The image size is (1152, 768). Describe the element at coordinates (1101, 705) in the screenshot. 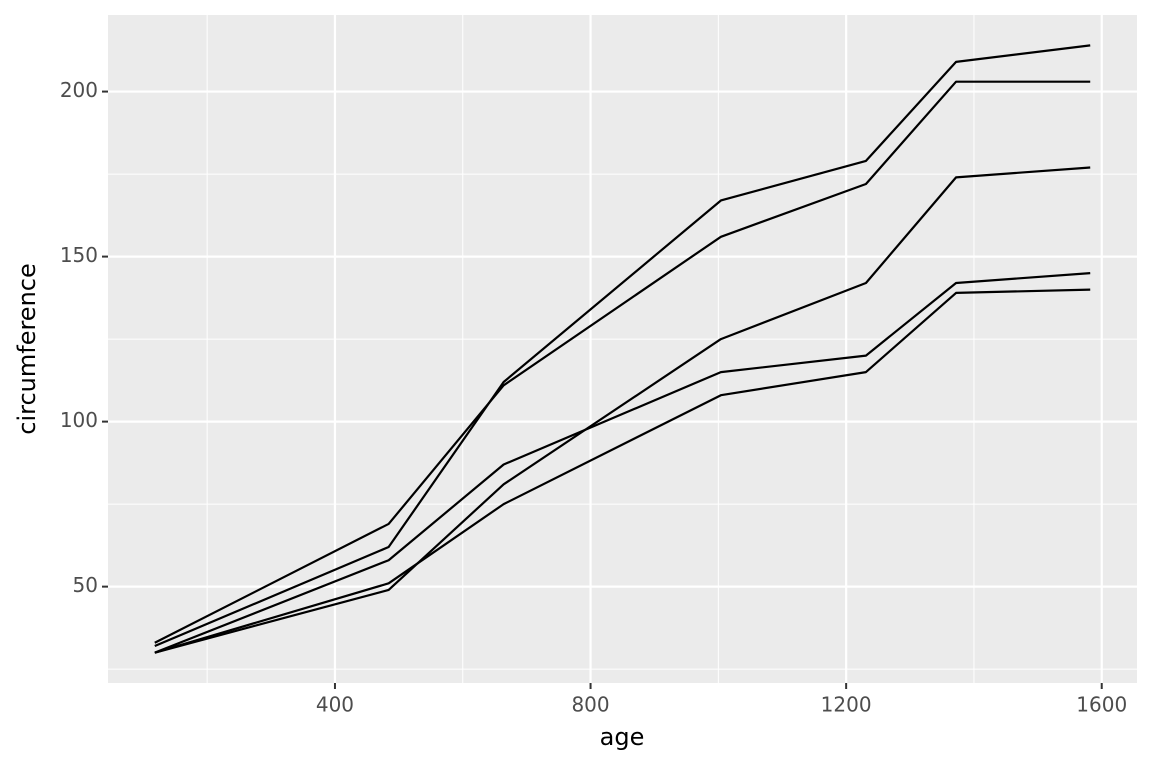

I see `x-tick-label: 1600` at that location.